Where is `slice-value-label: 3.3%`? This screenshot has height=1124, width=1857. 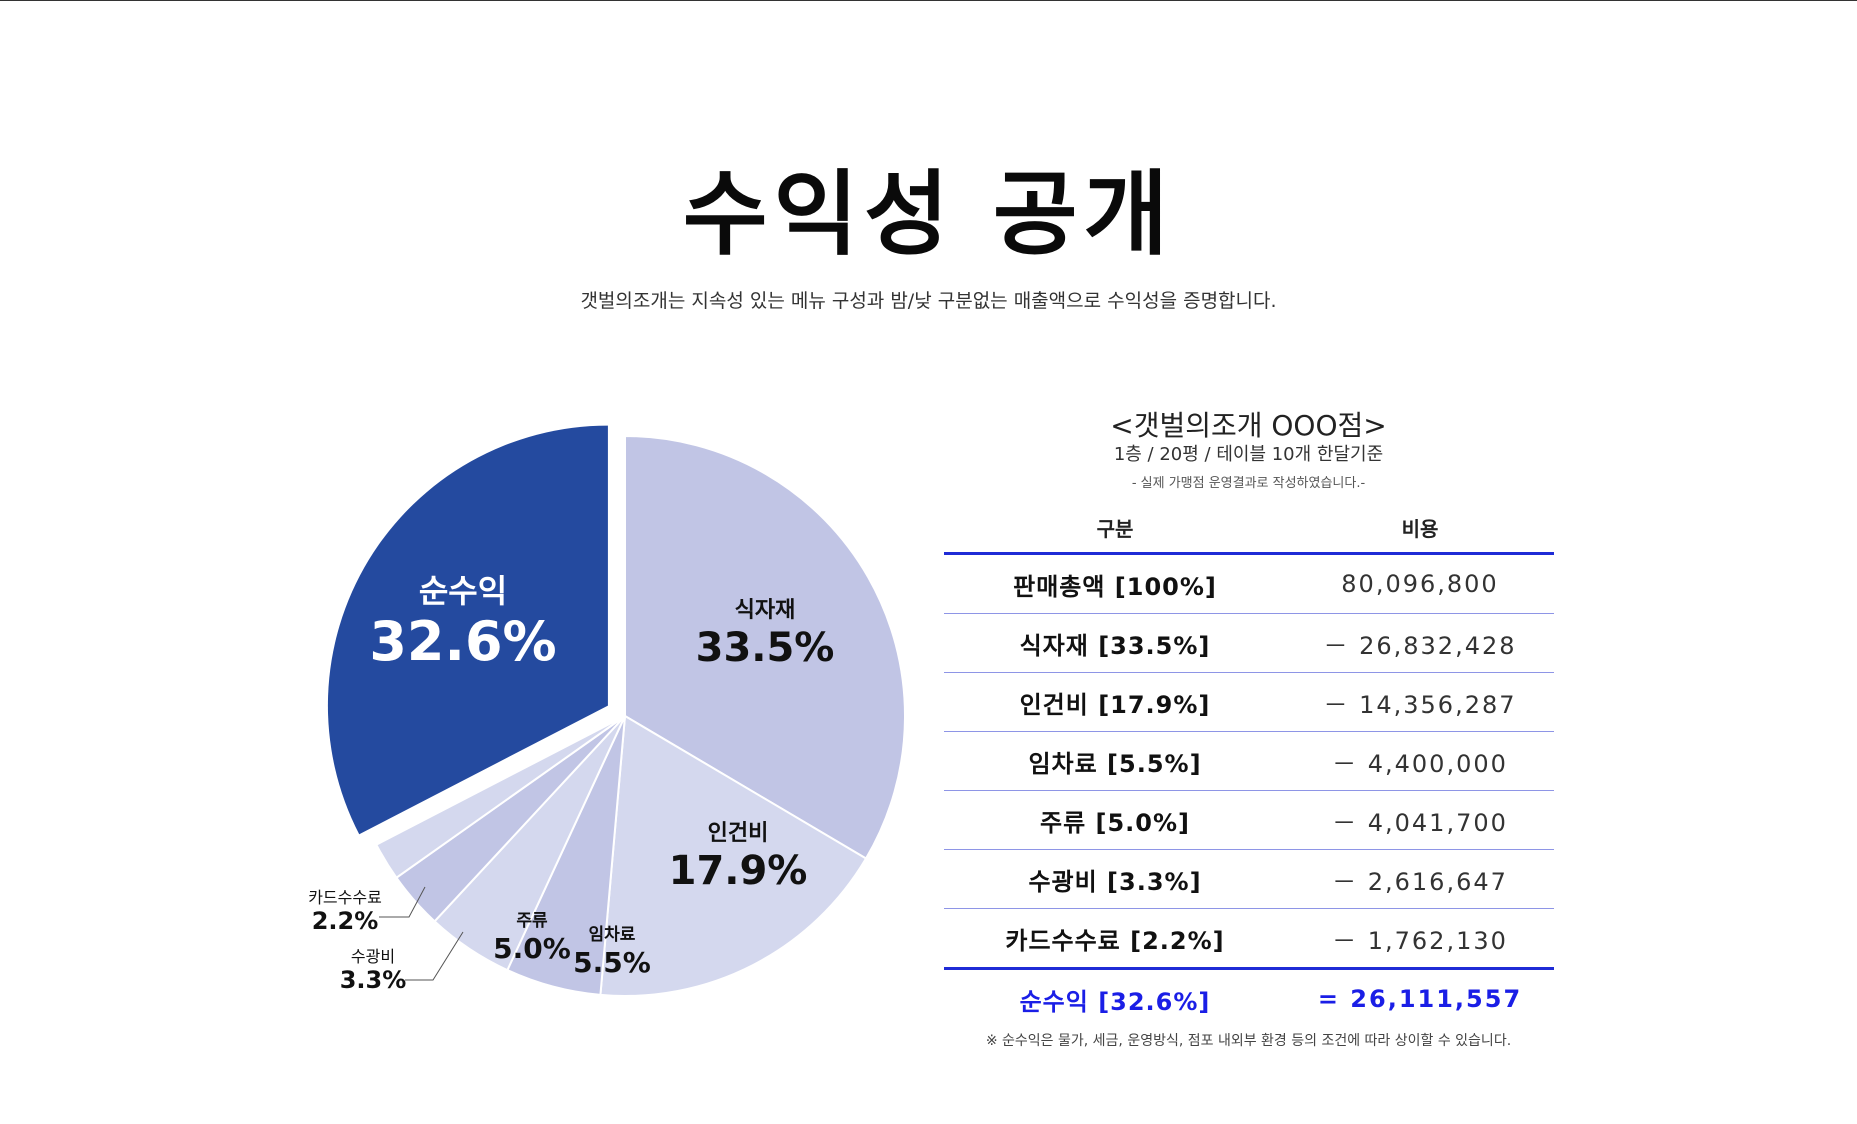
slice-value-label: 3.3% is located at coordinates (373, 980).